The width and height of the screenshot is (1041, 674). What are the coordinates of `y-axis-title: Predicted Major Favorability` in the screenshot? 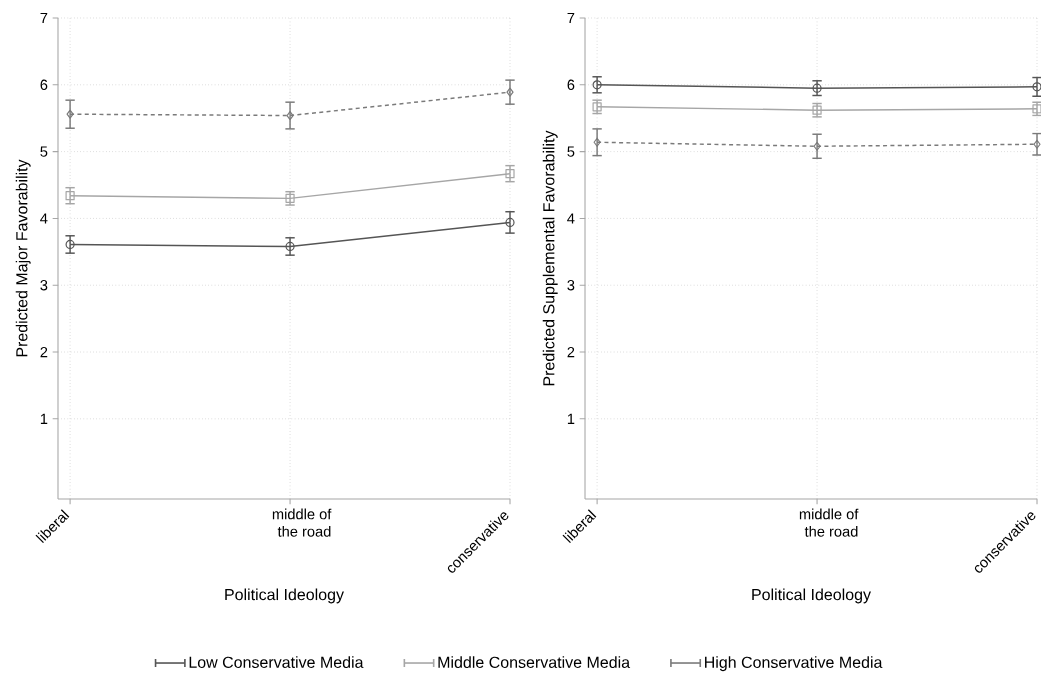 It's located at (23, 258).